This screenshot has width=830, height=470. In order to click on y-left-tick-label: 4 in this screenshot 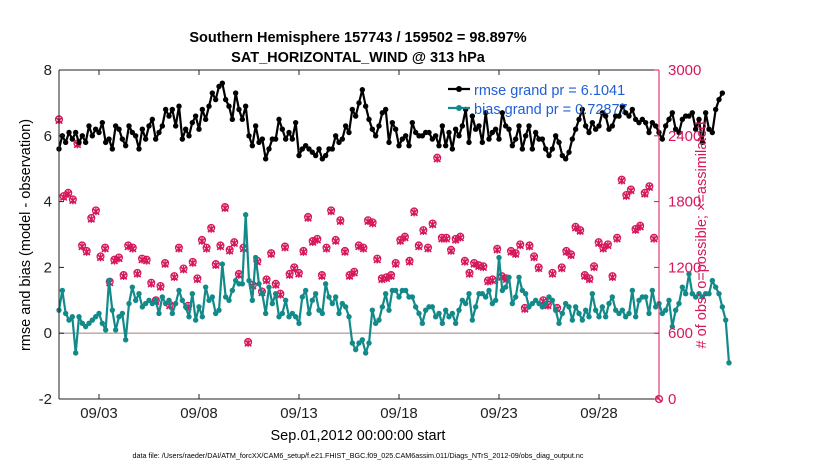, I will do `click(48, 202)`.